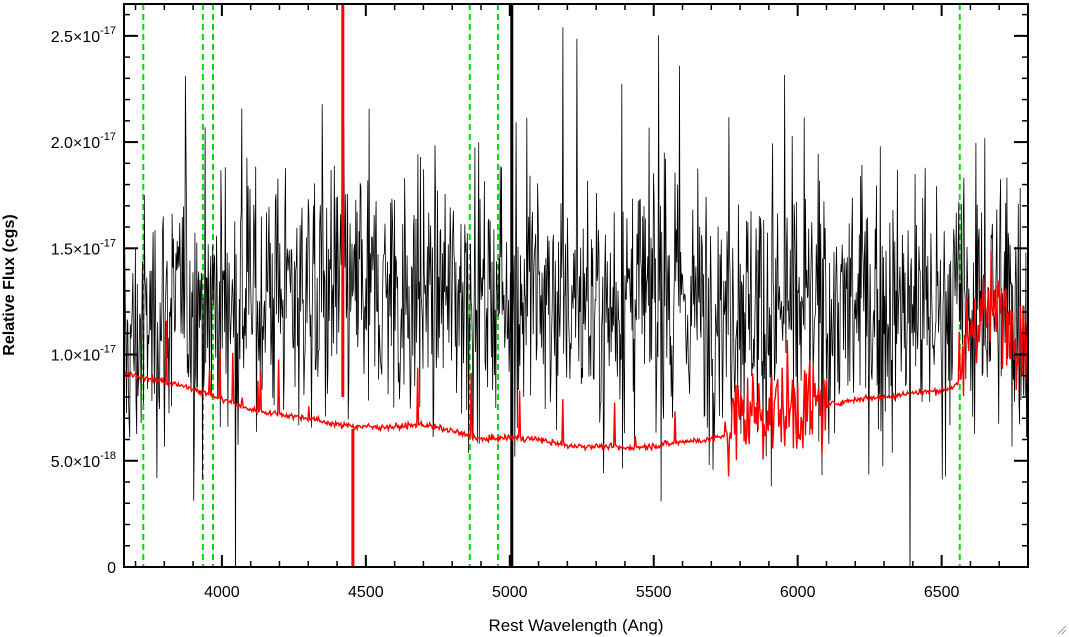 The height and width of the screenshot is (637, 1069). Describe the element at coordinates (575, 625) in the screenshot. I see `x-axis-label: Rest Wavelength (Ang)` at that location.